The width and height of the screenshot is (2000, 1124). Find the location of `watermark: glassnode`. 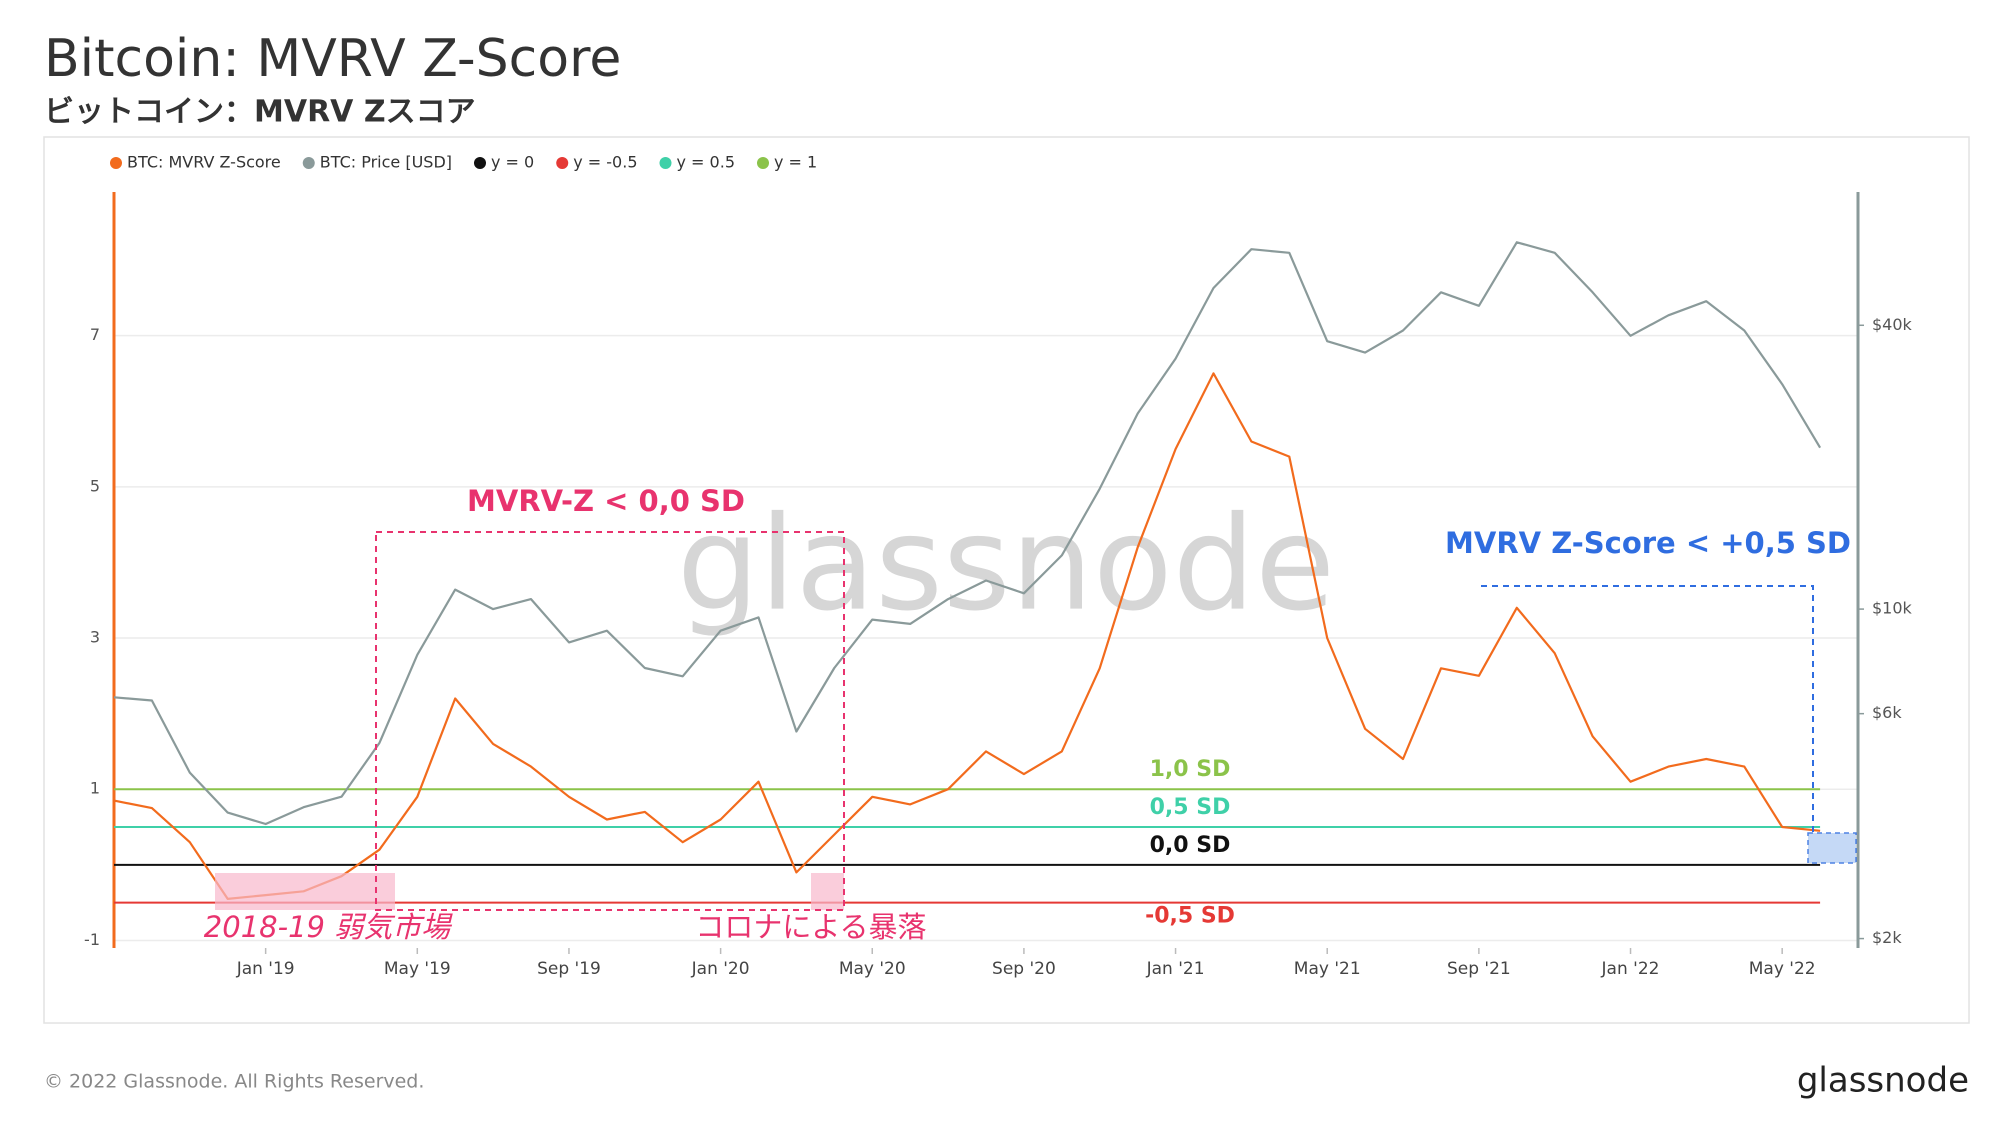

watermark: glassnode is located at coordinates (1006, 564).